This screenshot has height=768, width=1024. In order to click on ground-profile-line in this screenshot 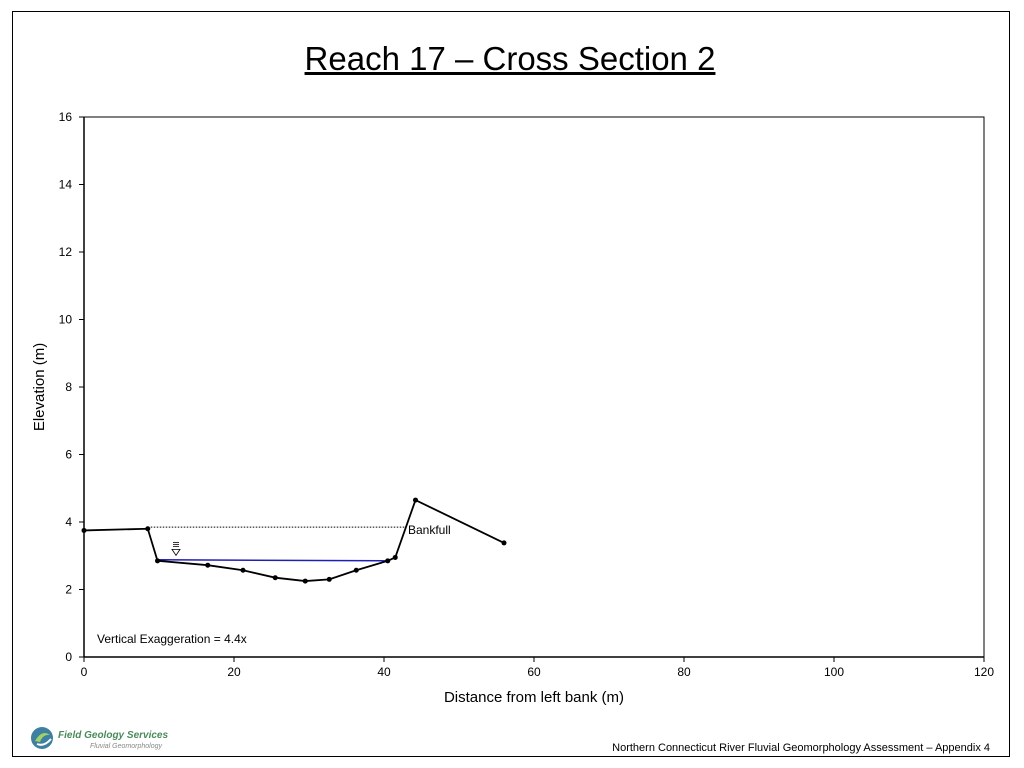, I will do `click(294, 540)`.